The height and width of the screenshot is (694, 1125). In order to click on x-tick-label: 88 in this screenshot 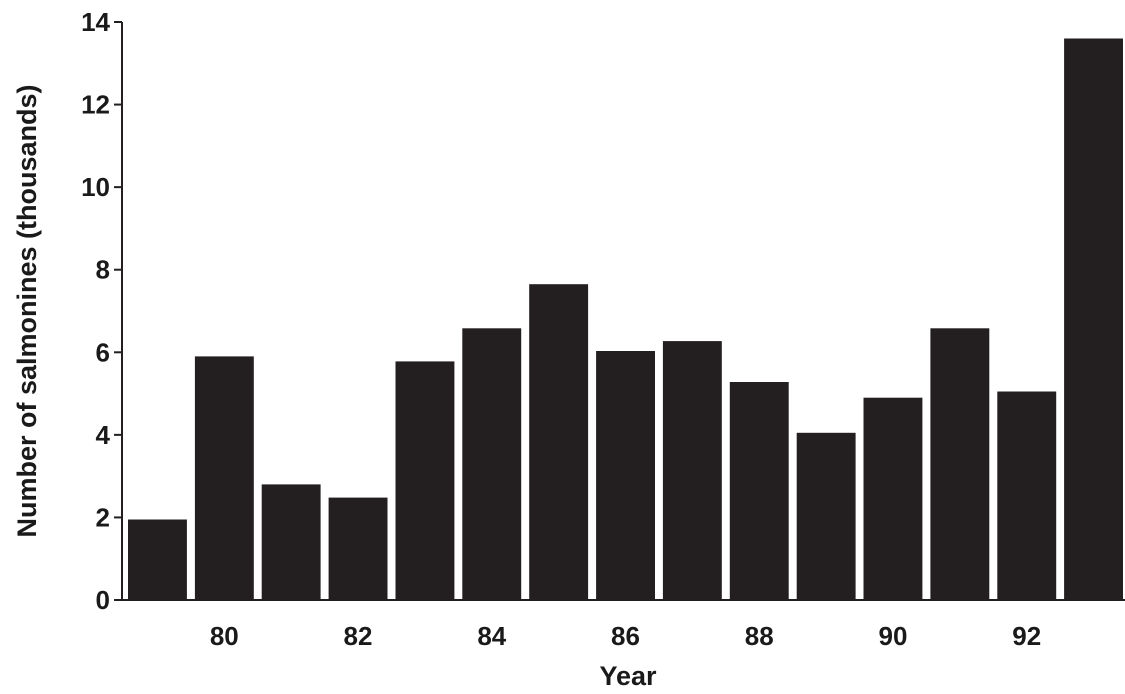, I will do `click(759, 636)`.